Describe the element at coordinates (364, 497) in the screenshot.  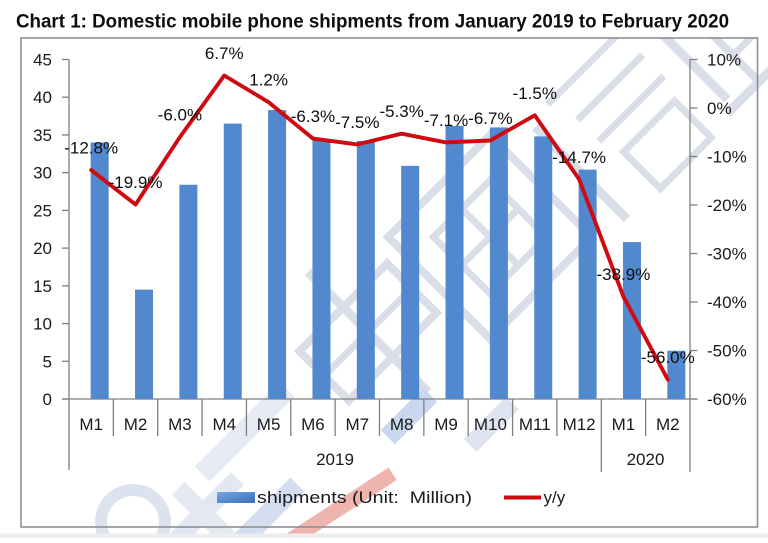
I see `svg-text: shipments (Unit: Million)` at that location.